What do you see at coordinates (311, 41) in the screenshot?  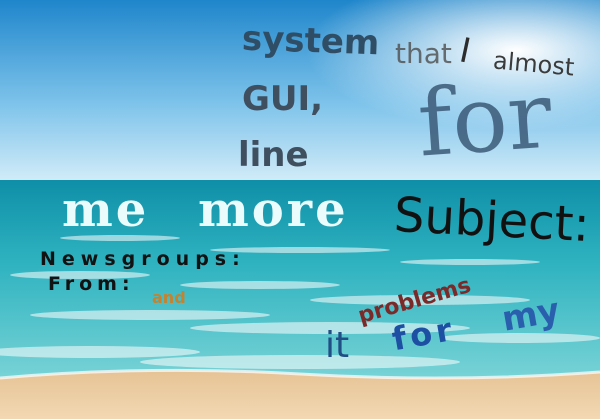 I see `word-system: system` at bounding box center [311, 41].